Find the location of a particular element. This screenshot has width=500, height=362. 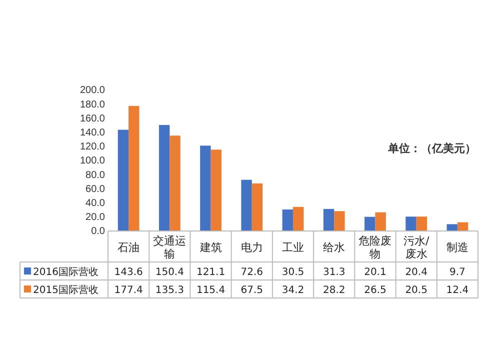

data-label: 72.6 is located at coordinates (252, 272).